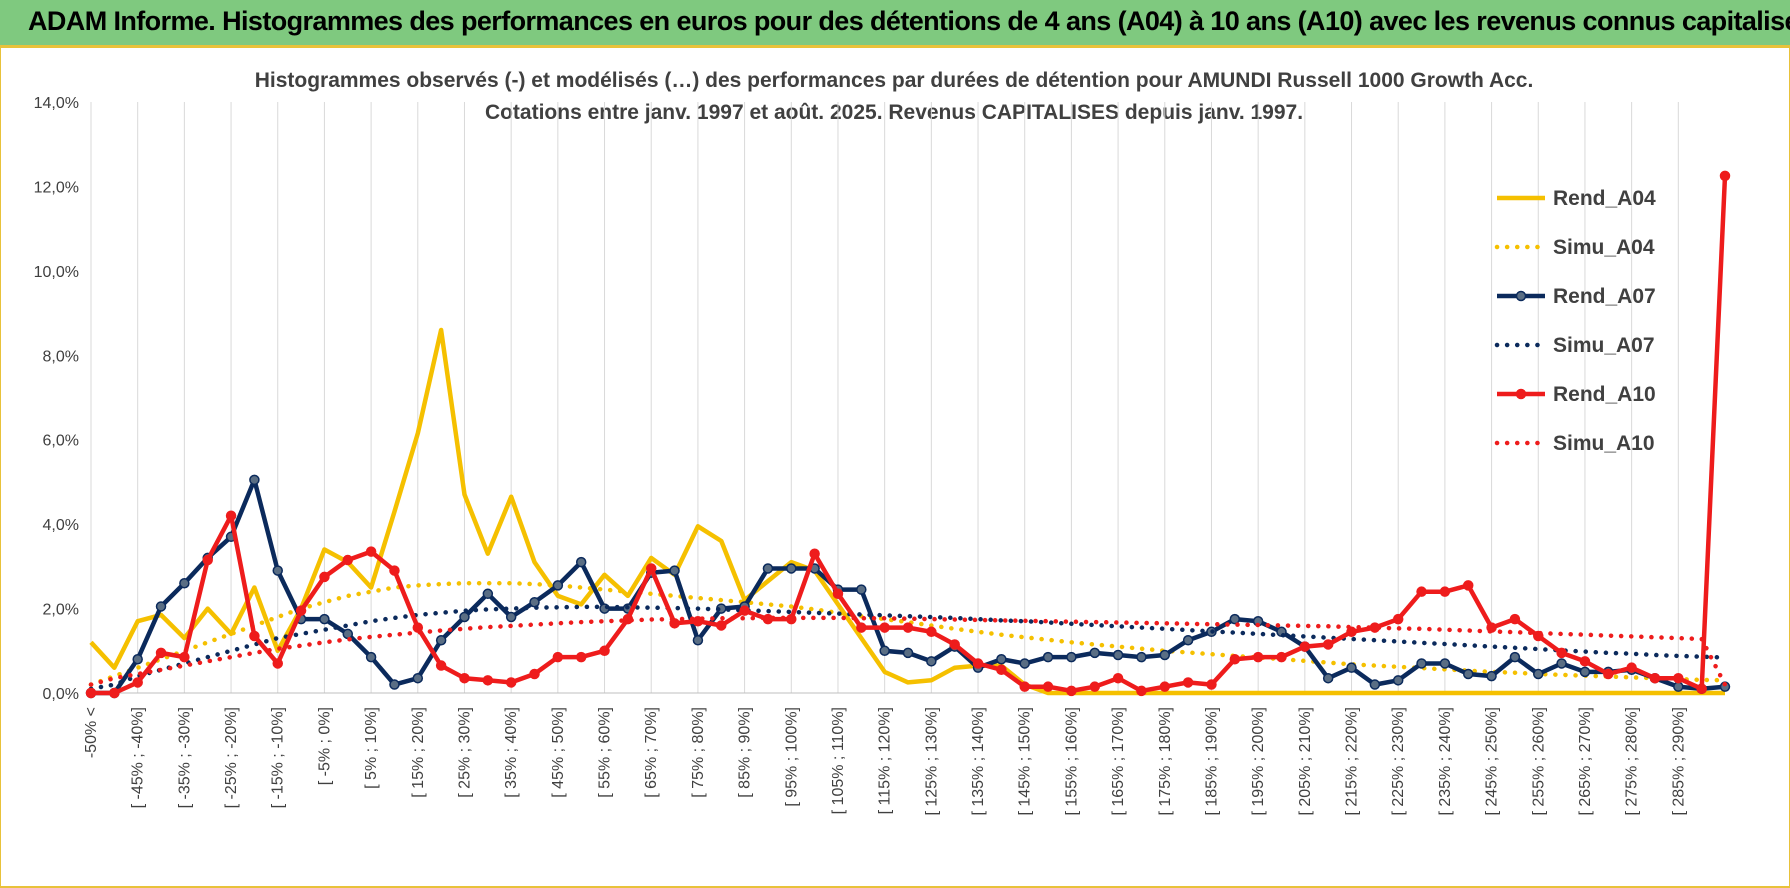  What do you see at coordinates (1604, 198) in the screenshot?
I see `legend-label-Rend_A04: Rend_A04` at bounding box center [1604, 198].